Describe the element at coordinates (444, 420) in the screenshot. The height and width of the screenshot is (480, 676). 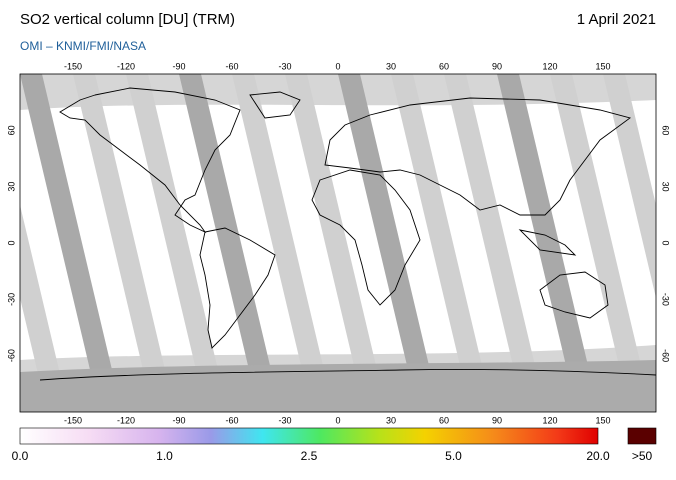
I see `lon-label-bottom: 60` at that location.